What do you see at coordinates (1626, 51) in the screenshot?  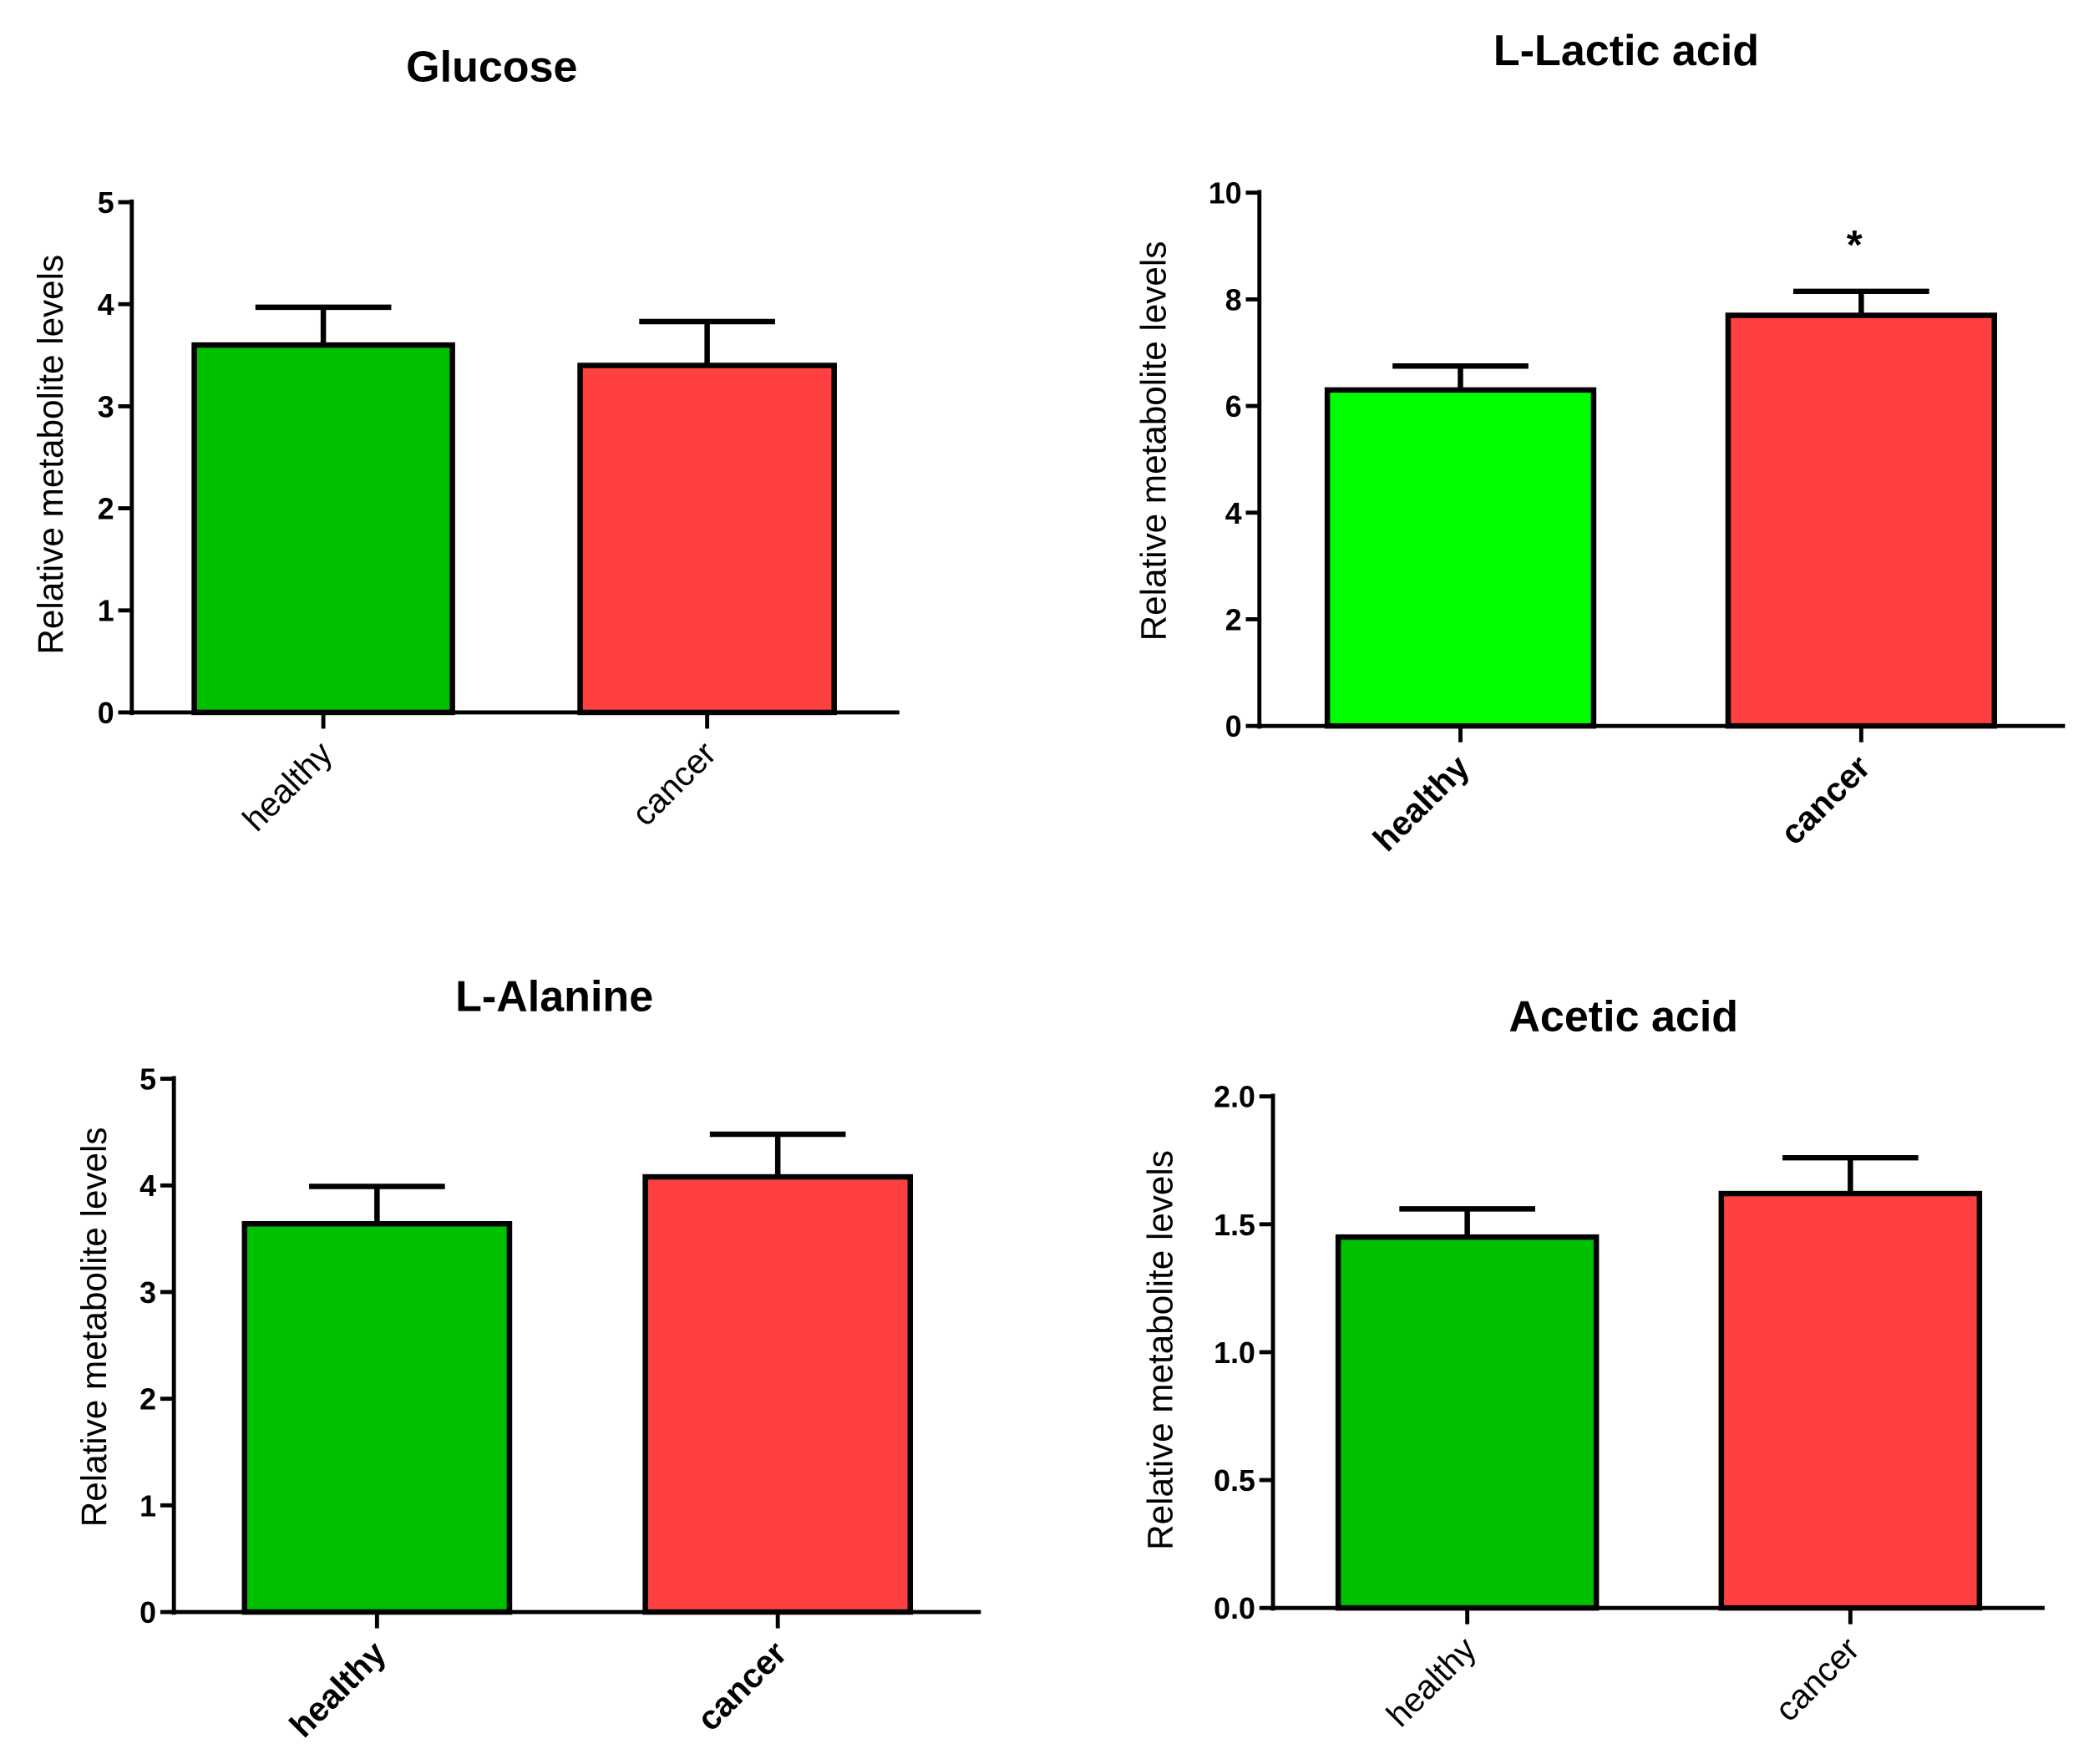 I see `chart-title: L-Lactic acid` at bounding box center [1626, 51].